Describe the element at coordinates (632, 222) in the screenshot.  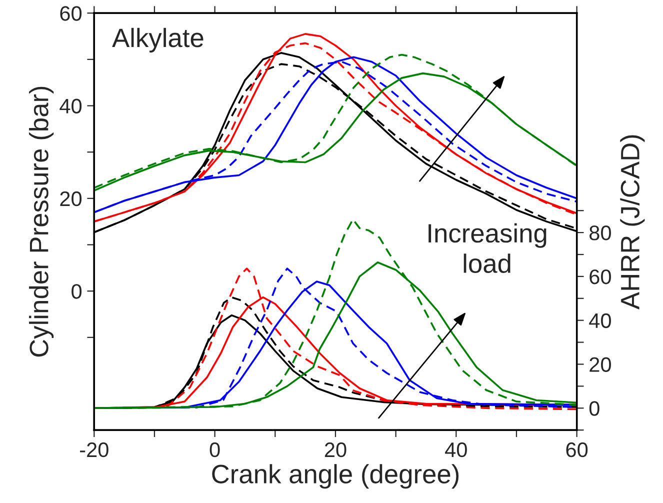
I see `y2-axis-title: AHRR (J/CAD)` at that location.